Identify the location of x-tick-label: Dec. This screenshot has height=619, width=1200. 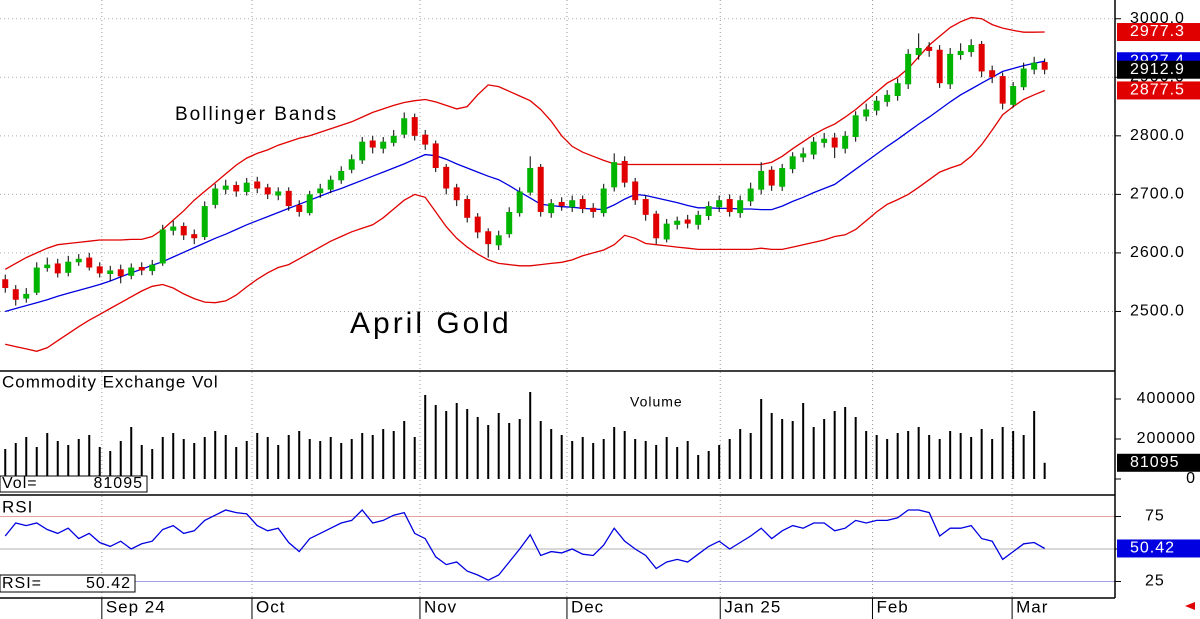
(587, 606).